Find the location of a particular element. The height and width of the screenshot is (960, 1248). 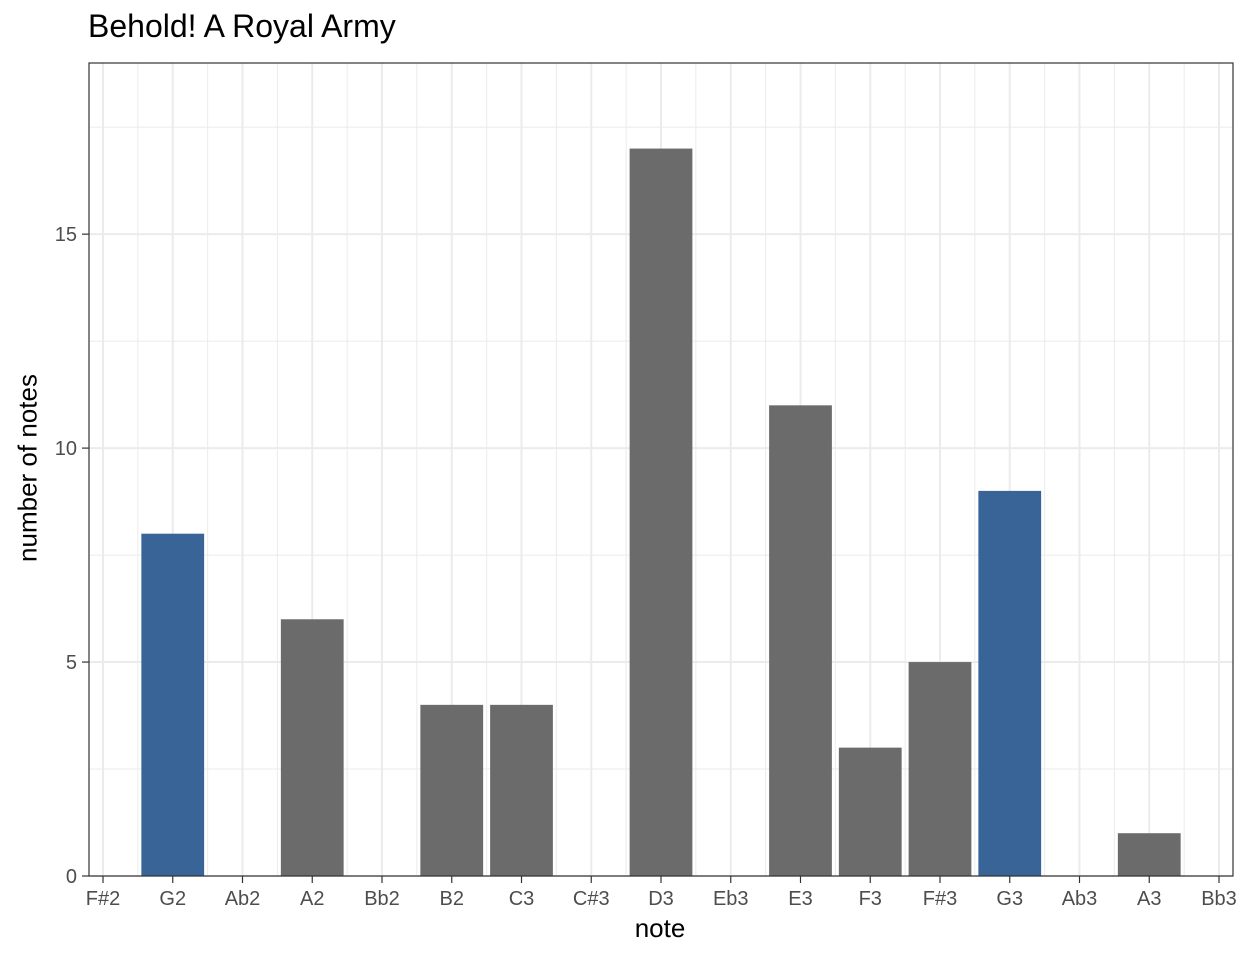

bar-G2 is located at coordinates (173, 704).